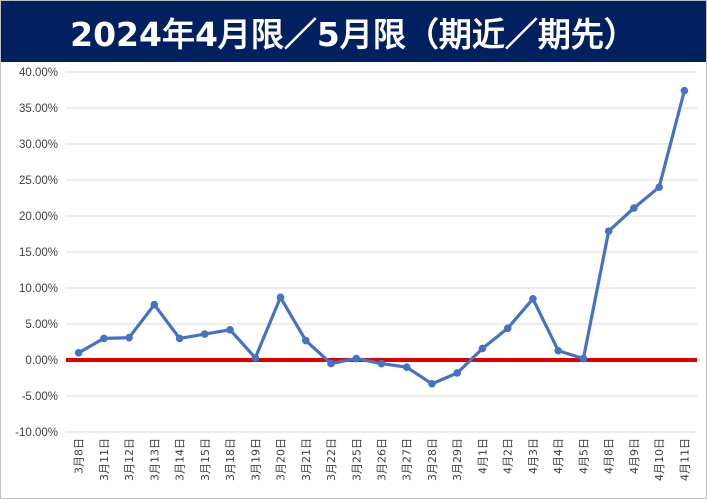 This screenshot has height=499, width=707. What do you see at coordinates (104, 459) in the screenshot?
I see `x-tick-label: 3月11日` at bounding box center [104, 459].